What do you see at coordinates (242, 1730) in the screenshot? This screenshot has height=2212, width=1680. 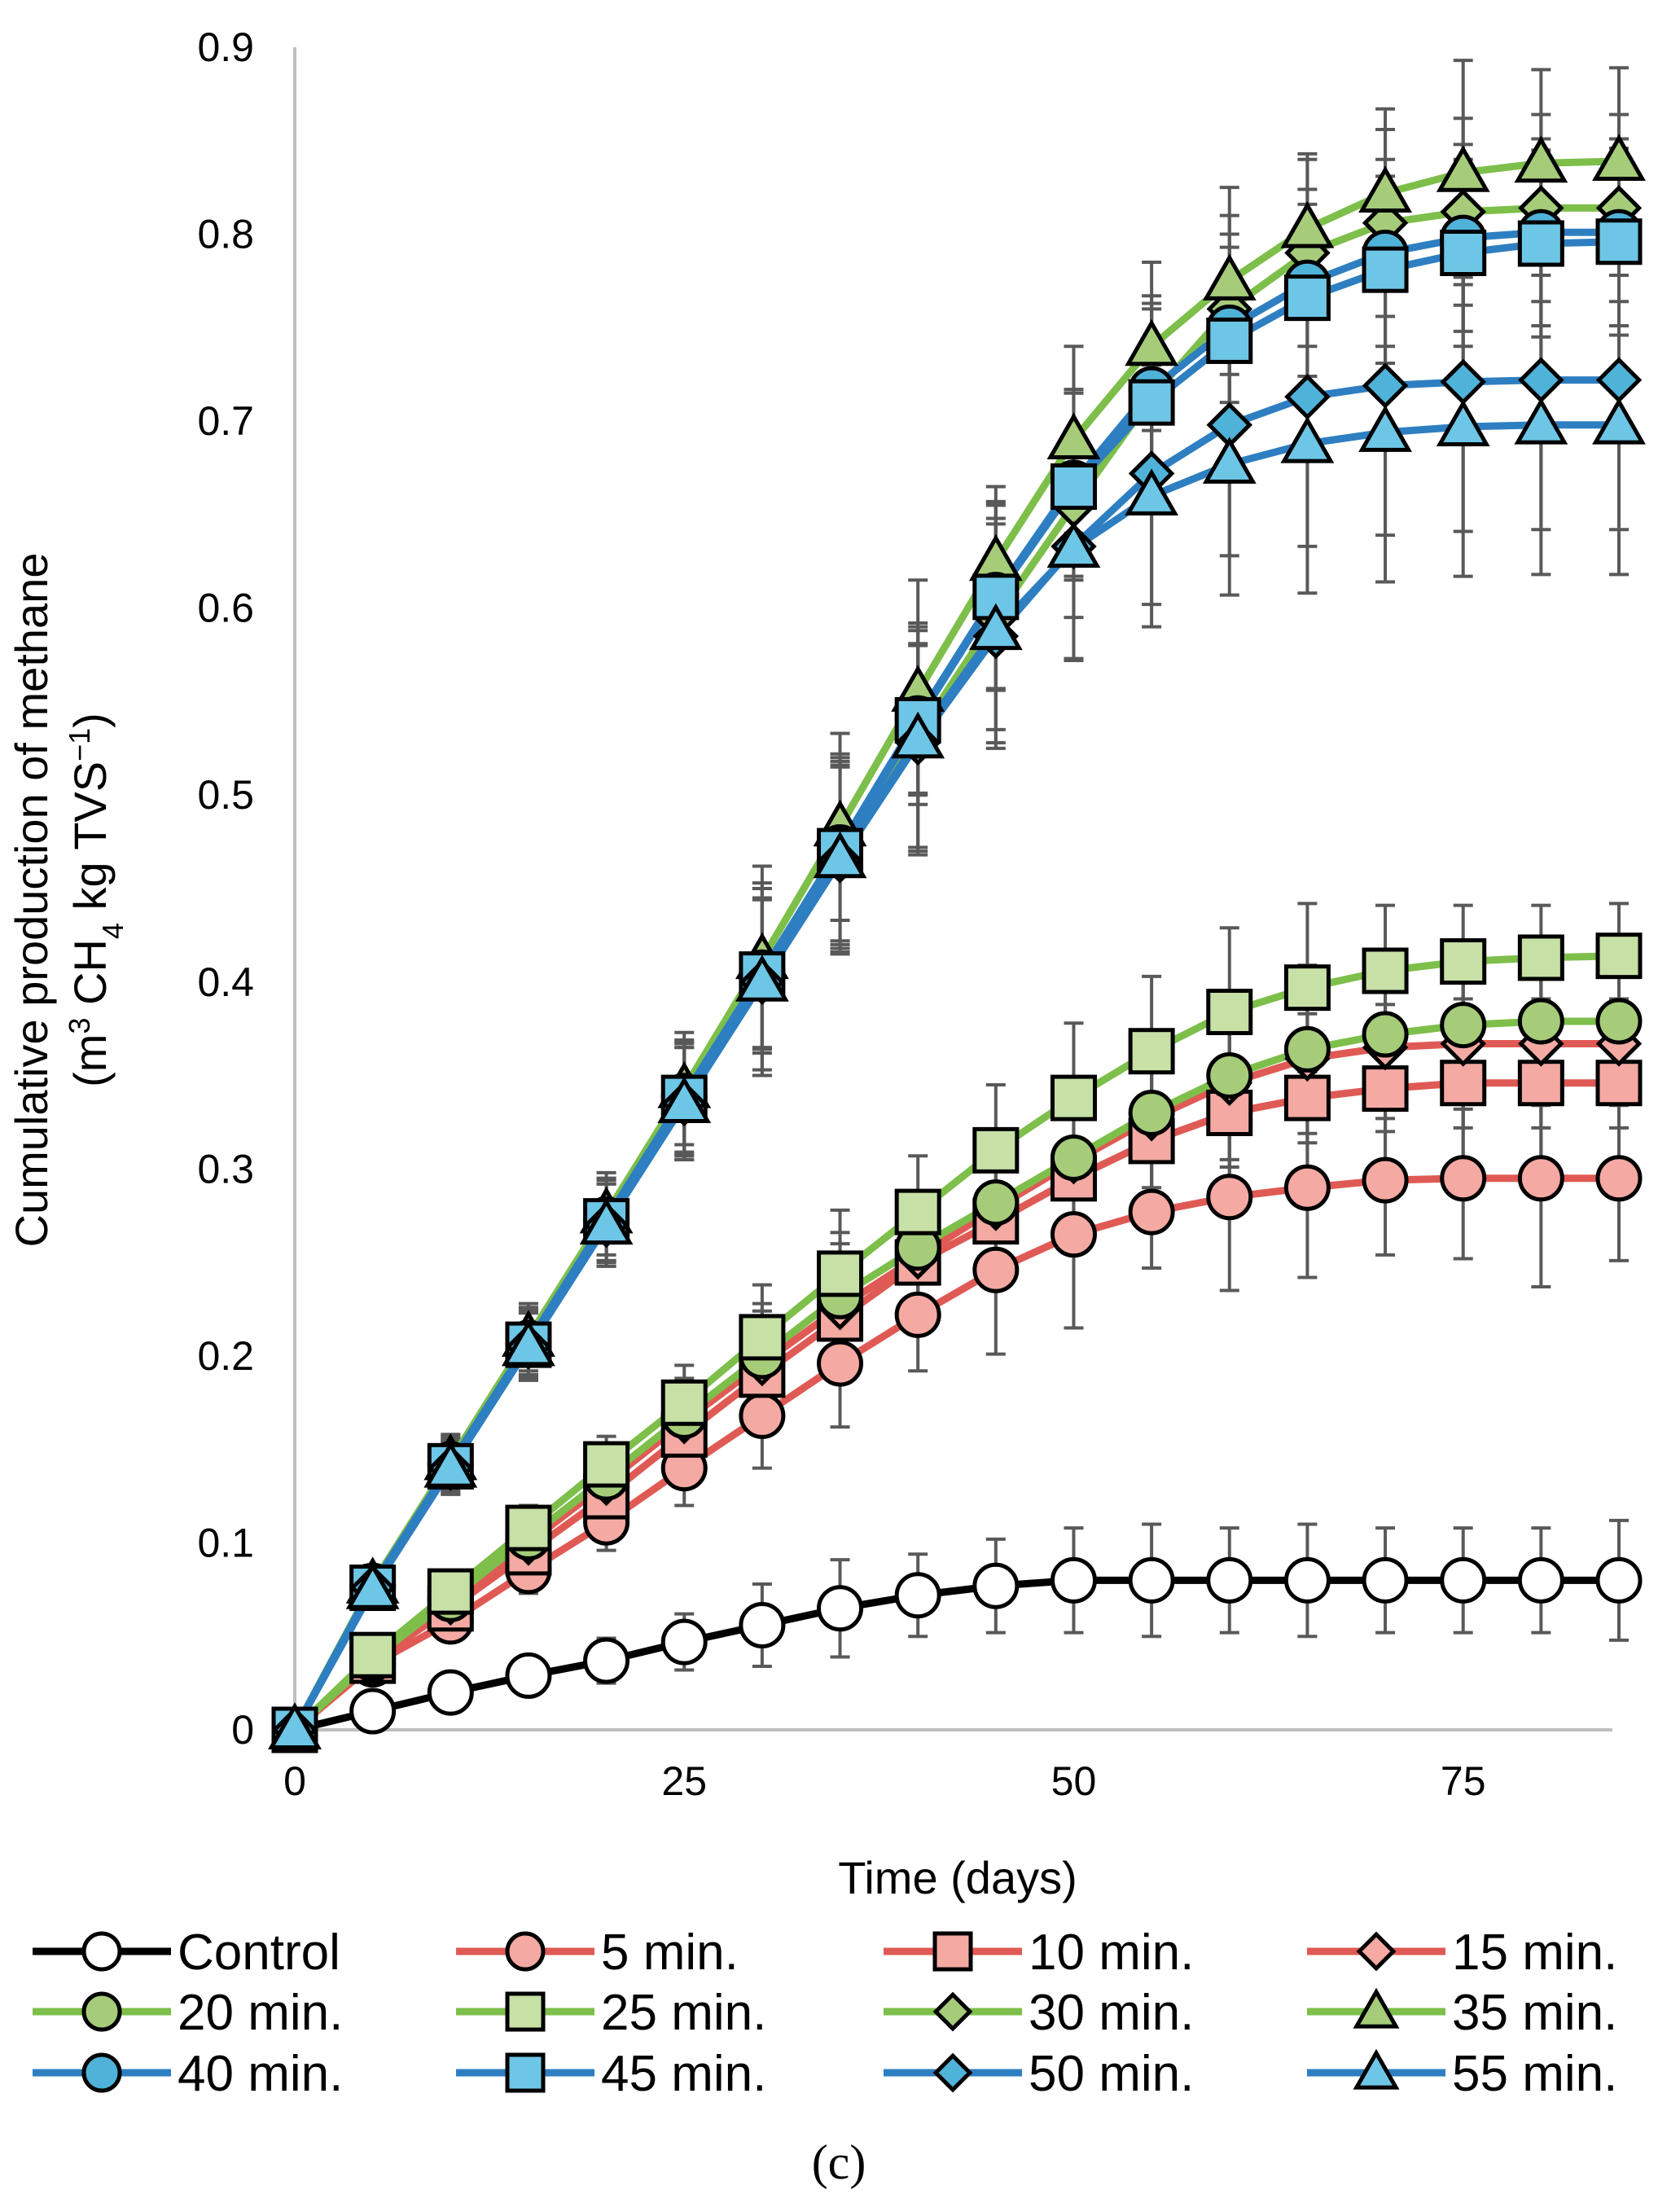 I see `y-tick-label: 0` at bounding box center [242, 1730].